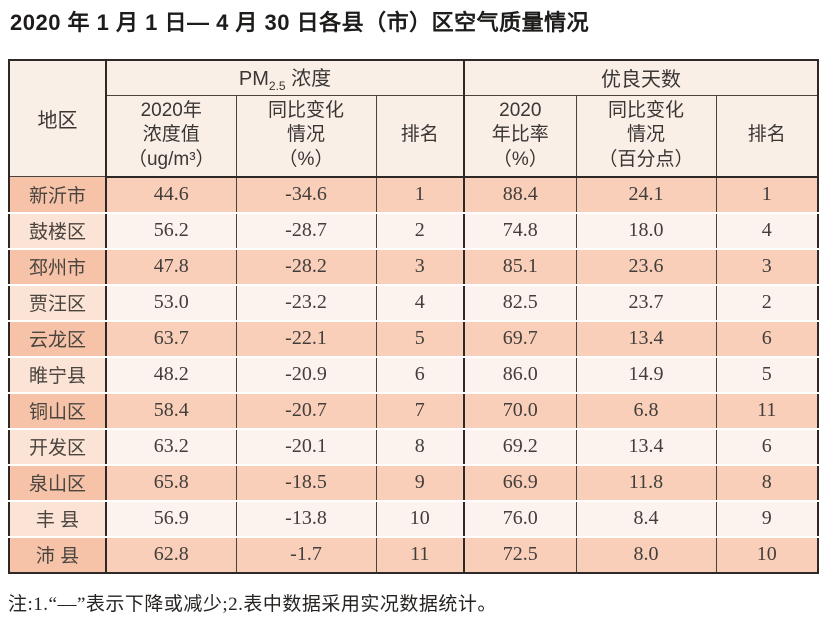 The width and height of the screenshot is (825, 629). I want to click on pm-change-cell: -28.7, so click(305, 231).